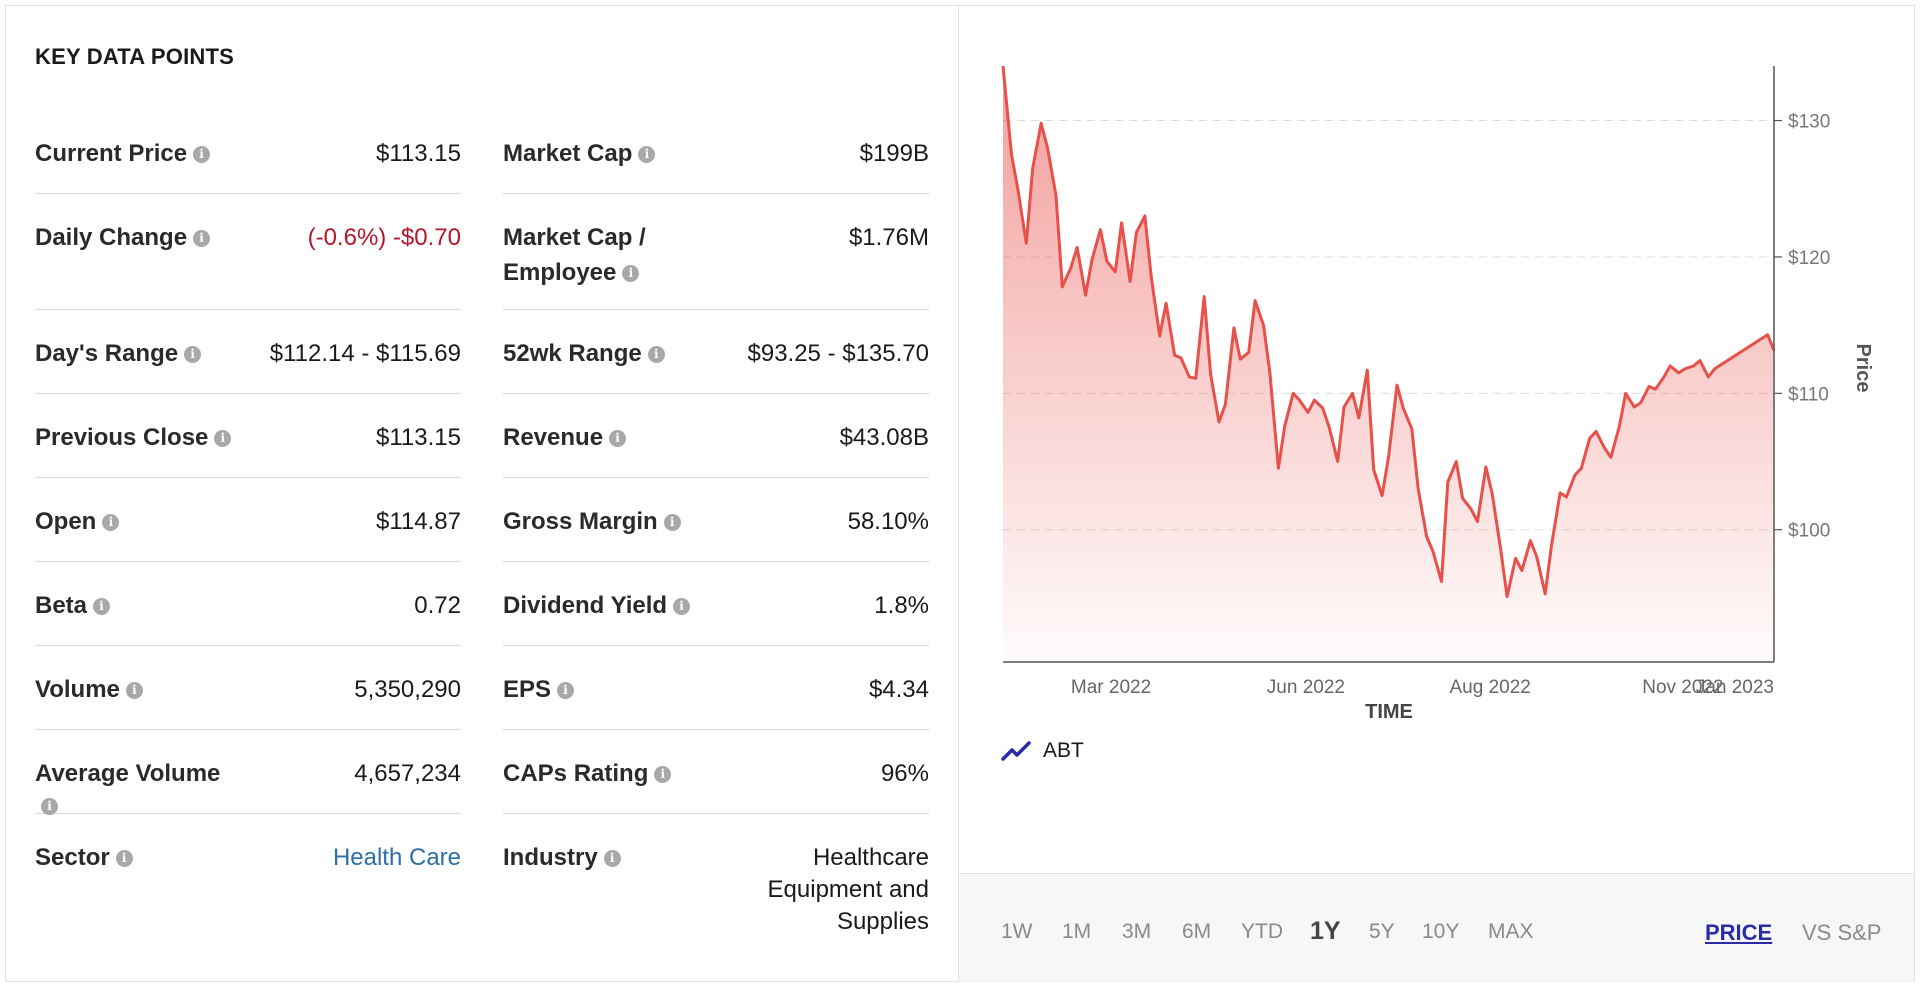 This screenshot has width=1920, height=987. Describe the element at coordinates (1016, 751) in the screenshot. I see `line-chart-icon` at that location.